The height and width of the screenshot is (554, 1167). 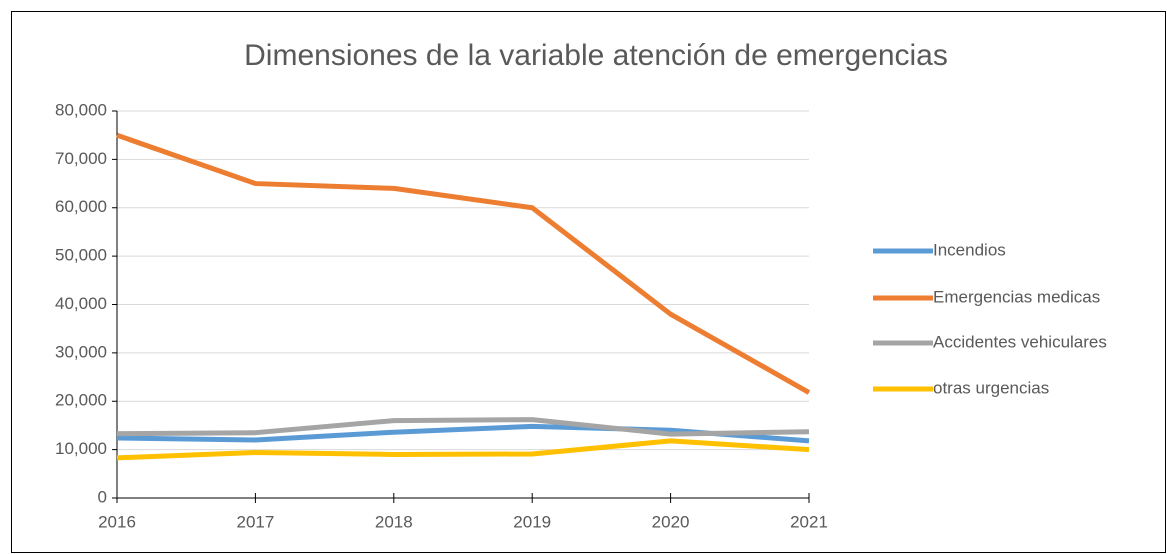 What do you see at coordinates (117, 521) in the screenshot?
I see `x-tick-label: 2016` at bounding box center [117, 521].